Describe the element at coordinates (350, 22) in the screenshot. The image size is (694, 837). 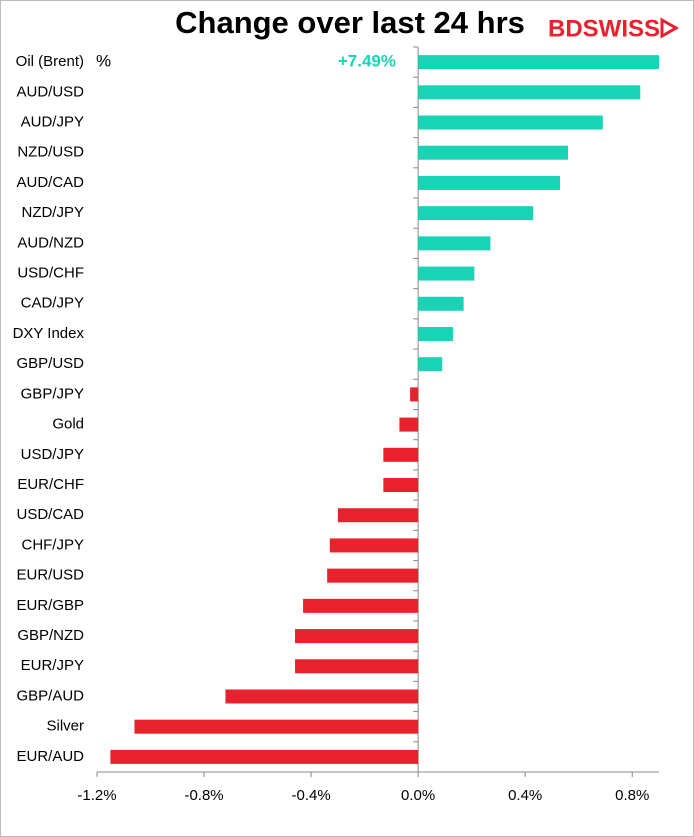
I see `chart-title: Change over last 24 hrs` at that location.